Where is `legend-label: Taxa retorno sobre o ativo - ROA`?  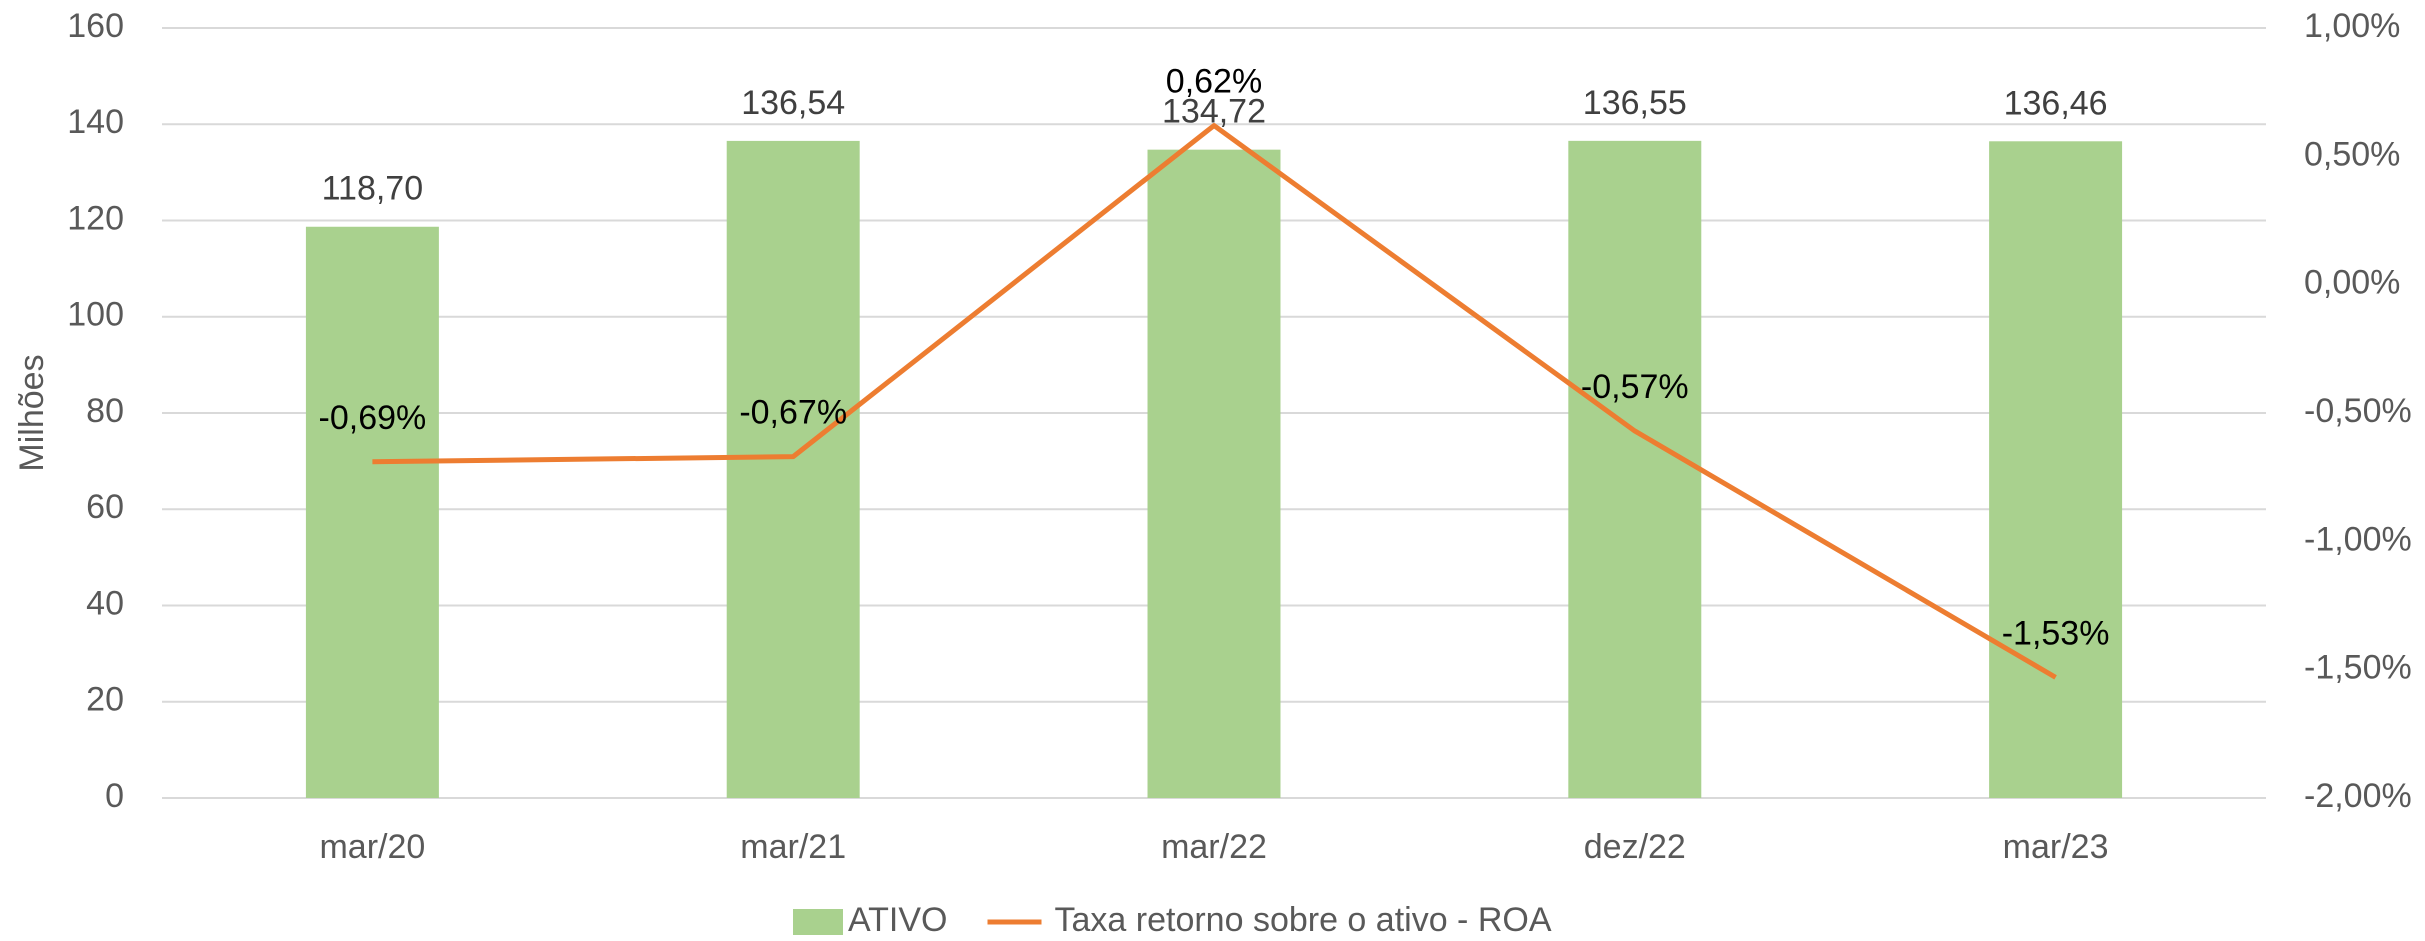
legend-label: Taxa retorno sobre o ativo - ROA is located at coordinates (1303, 920).